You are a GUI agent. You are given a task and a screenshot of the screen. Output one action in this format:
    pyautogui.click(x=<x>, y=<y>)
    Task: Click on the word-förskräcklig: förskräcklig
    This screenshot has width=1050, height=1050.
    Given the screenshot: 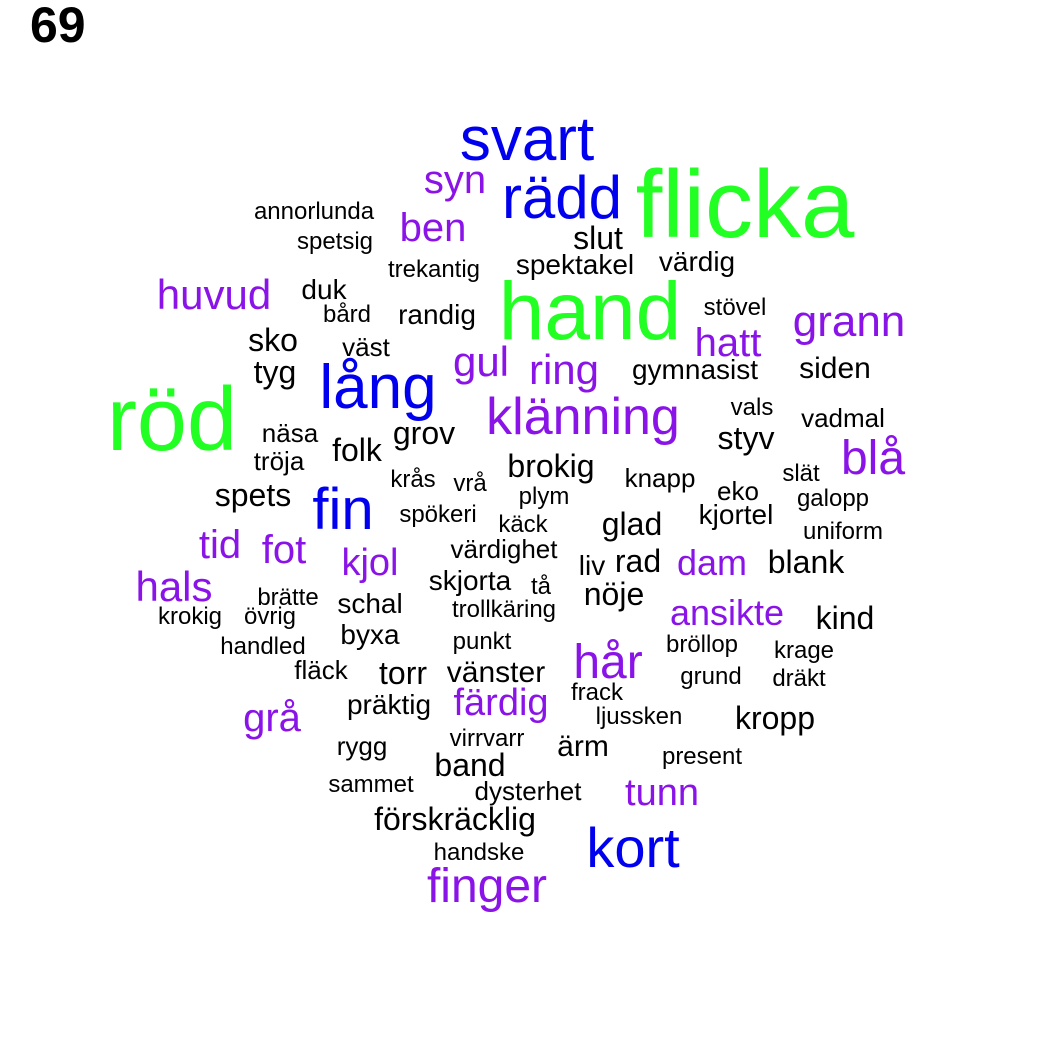 What is the action you would take?
    pyautogui.click(x=455, y=819)
    